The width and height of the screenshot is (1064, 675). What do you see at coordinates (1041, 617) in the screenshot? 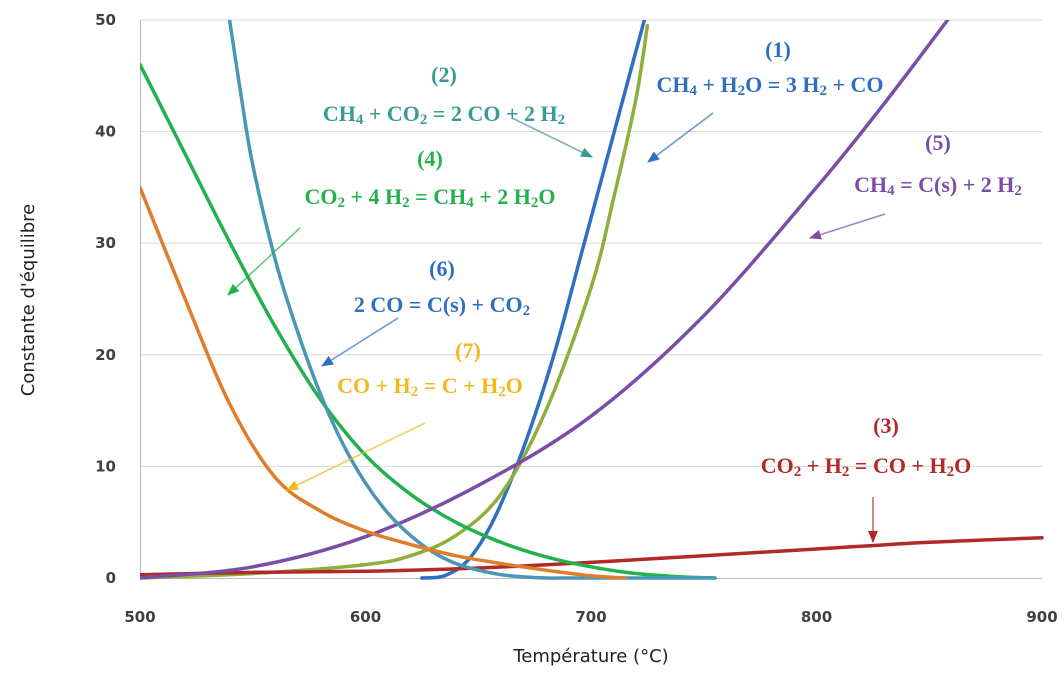
I see `x-tick-label: 900` at bounding box center [1041, 617].